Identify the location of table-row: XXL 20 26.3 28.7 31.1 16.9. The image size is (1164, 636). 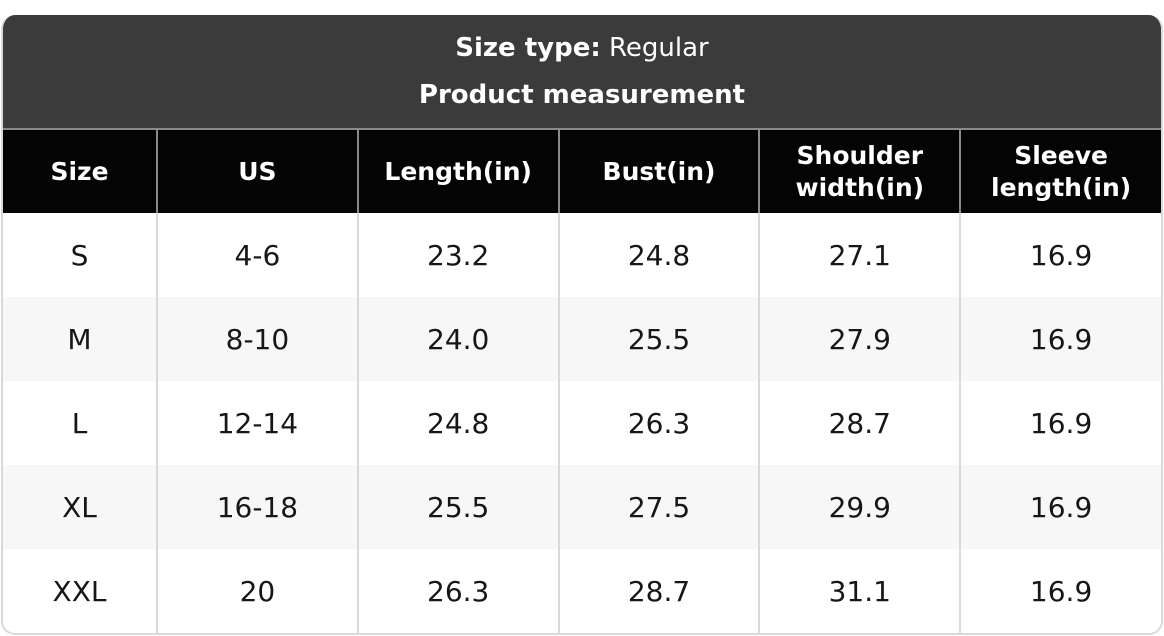
(582, 591).